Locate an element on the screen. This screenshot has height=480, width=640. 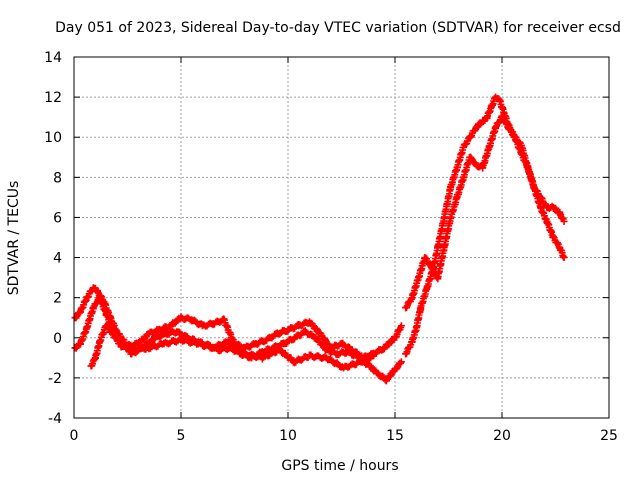
y-tick-label: 6 is located at coordinates (57, 218).